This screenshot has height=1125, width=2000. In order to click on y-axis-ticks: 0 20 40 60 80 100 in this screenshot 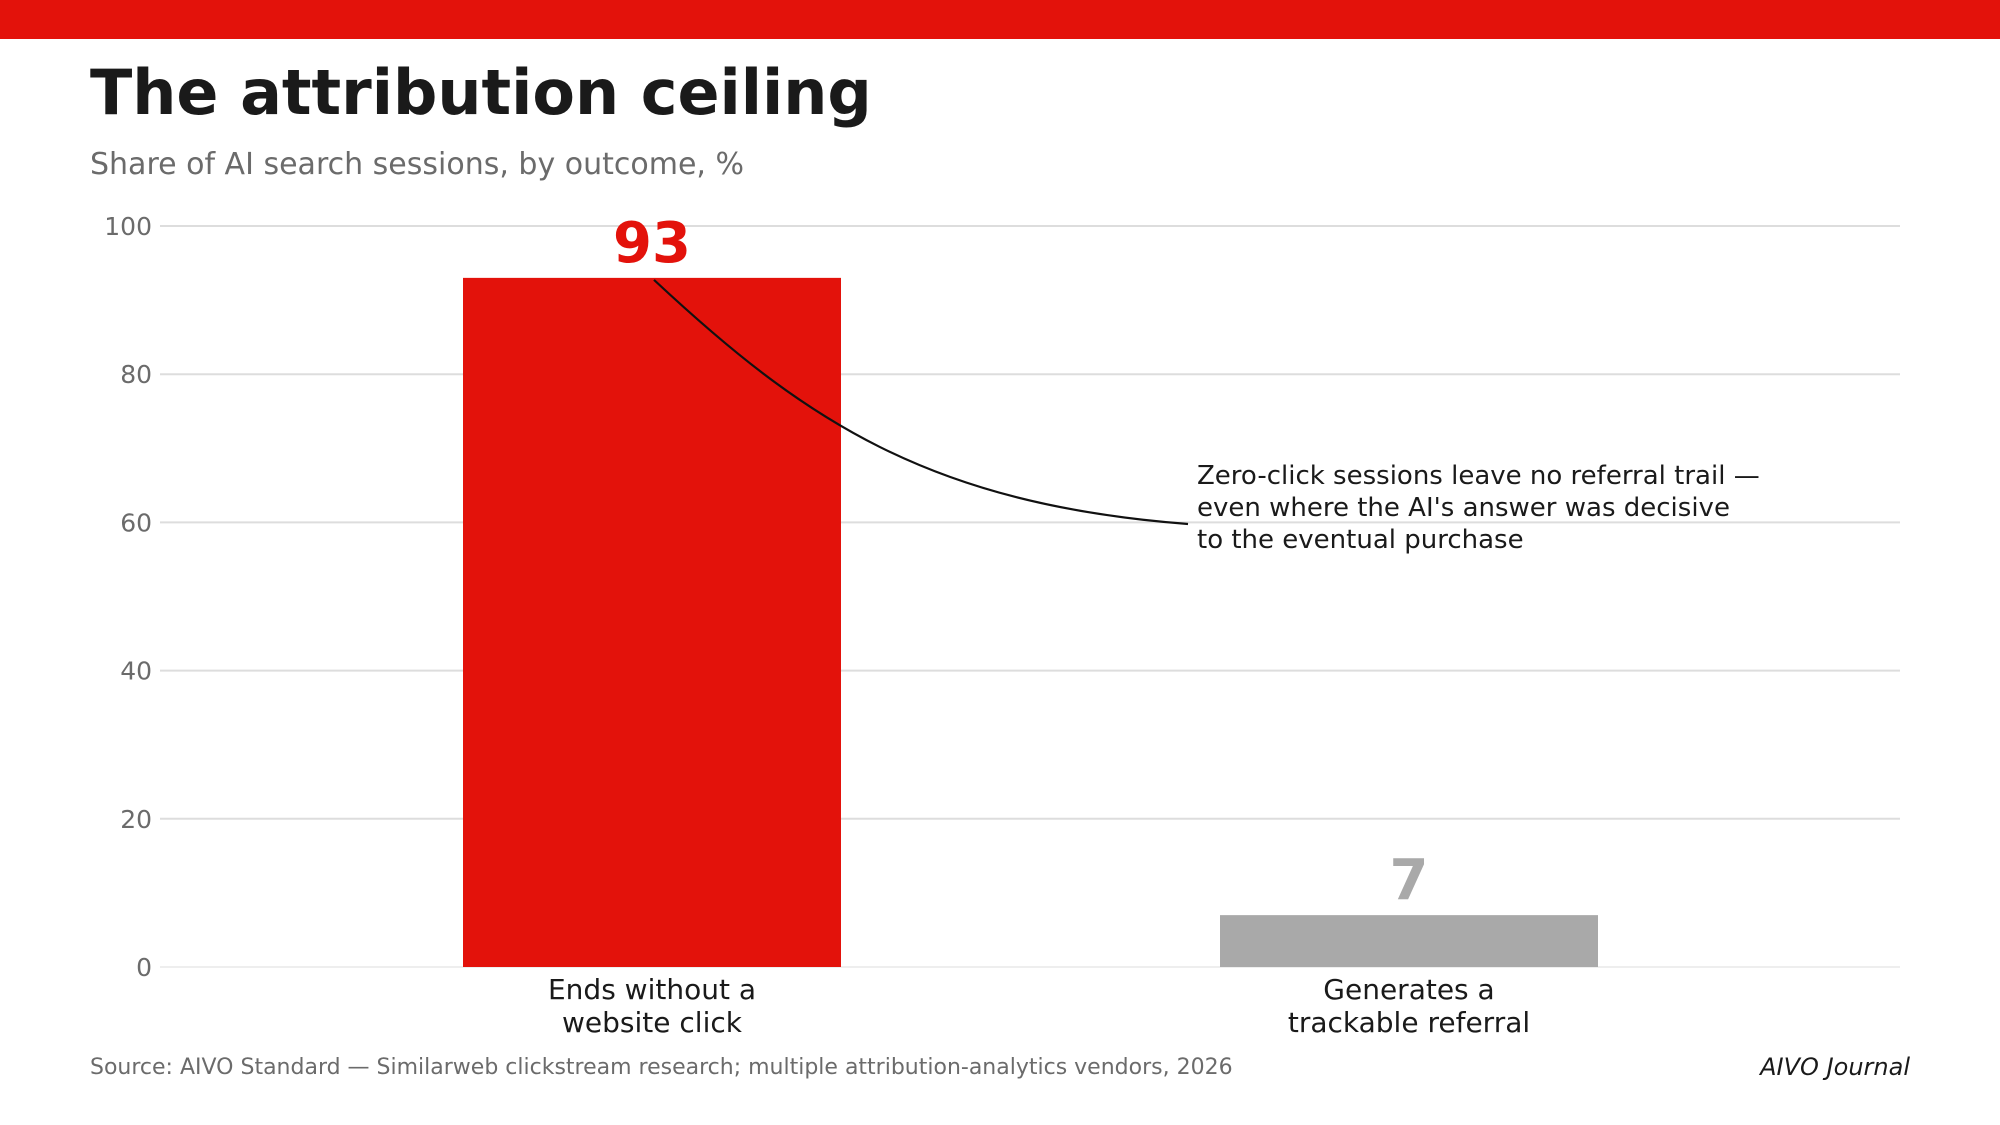, I will do `click(128, 597)`.